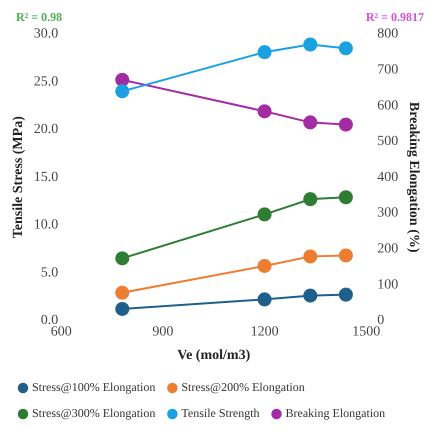  I want to click on legend-label: Stress@300% Elongation, so click(94, 413).